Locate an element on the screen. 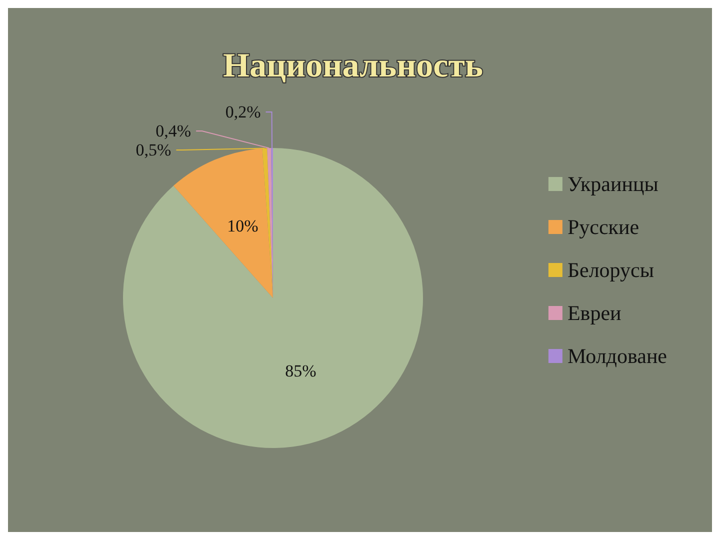  legend-label: Русские is located at coordinates (603, 227).